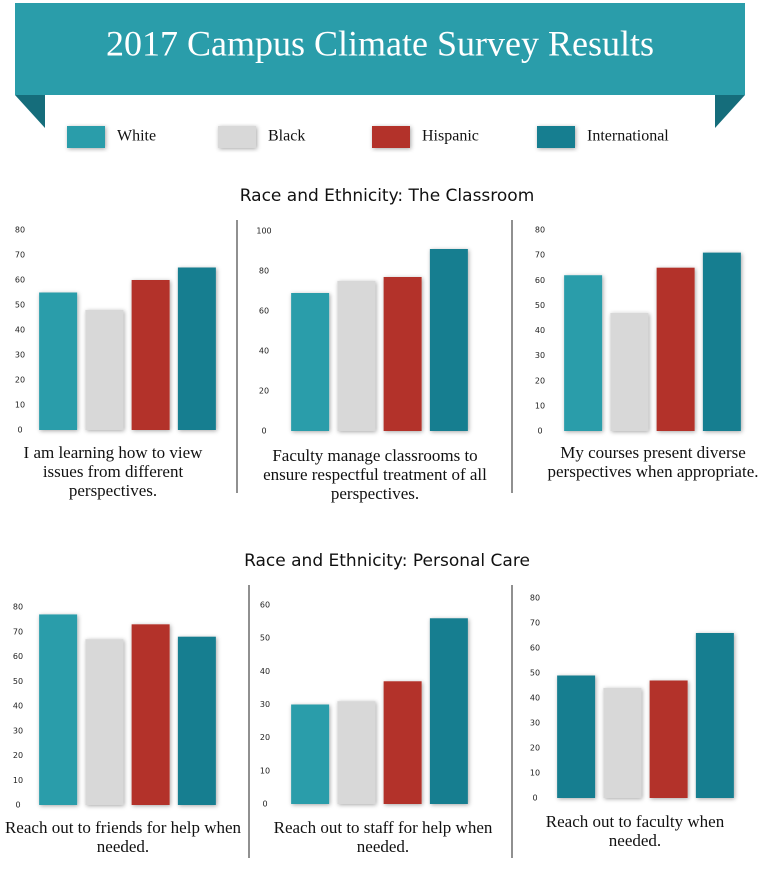  I want to click on chart-caption: Reach out to faculty when needed., so click(635, 831).